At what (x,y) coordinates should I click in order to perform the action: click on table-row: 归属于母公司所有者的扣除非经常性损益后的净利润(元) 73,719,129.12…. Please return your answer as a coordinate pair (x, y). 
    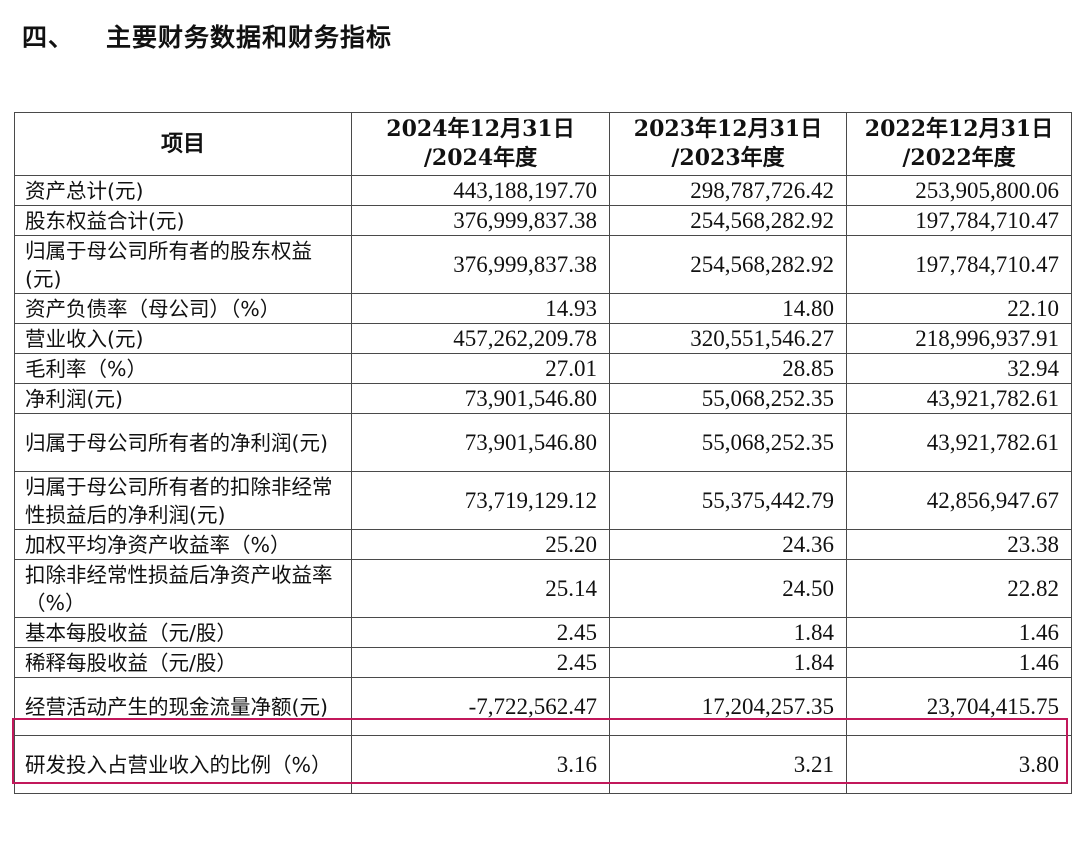
    Looking at the image, I should click on (543, 500).